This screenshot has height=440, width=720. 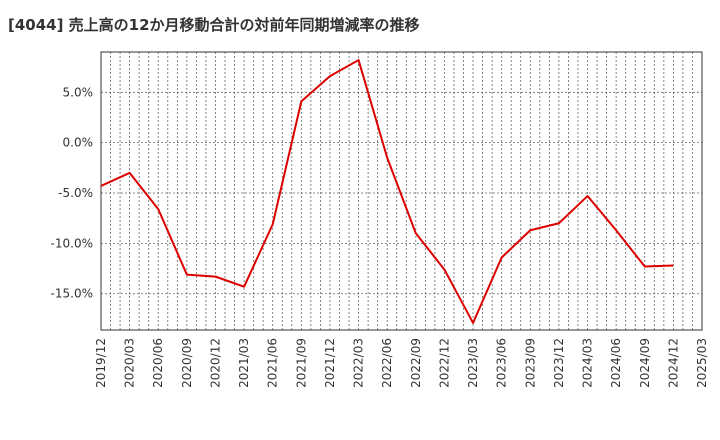 I want to click on x-tick-label: 2022/03, so click(x=359, y=363).